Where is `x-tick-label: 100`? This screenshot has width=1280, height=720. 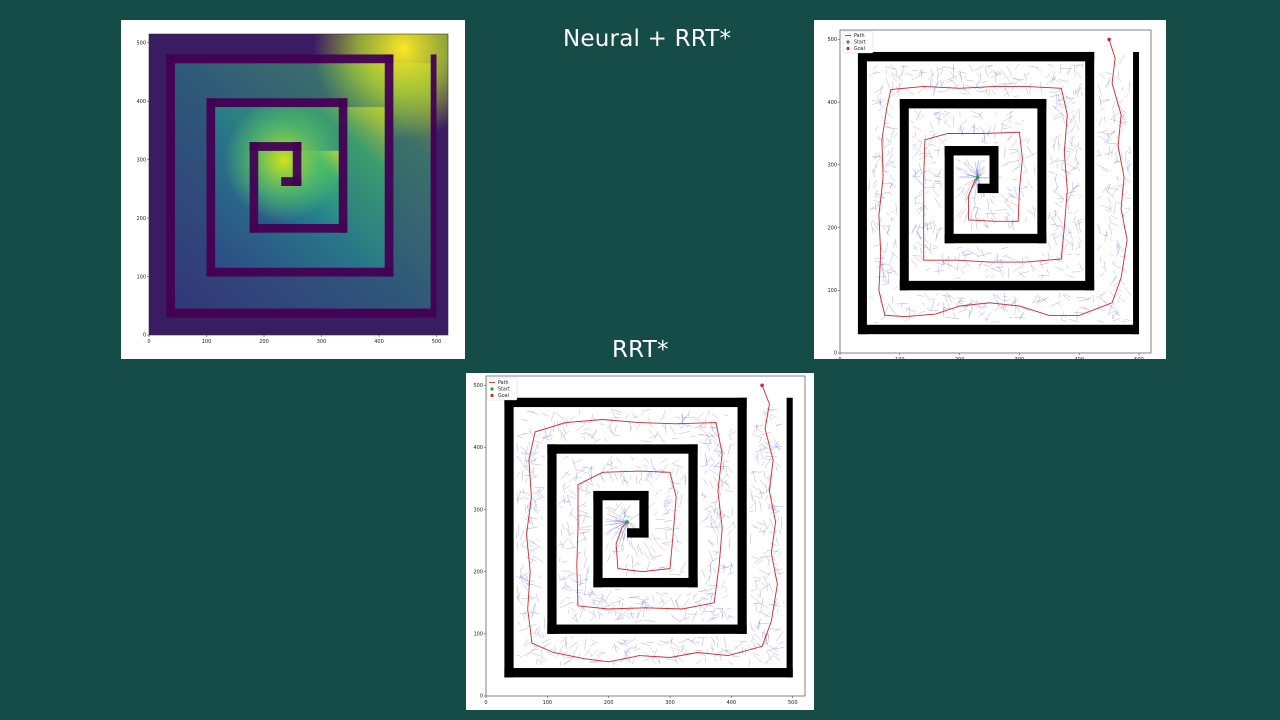 x-tick-label: 100 is located at coordinates (207, 342).